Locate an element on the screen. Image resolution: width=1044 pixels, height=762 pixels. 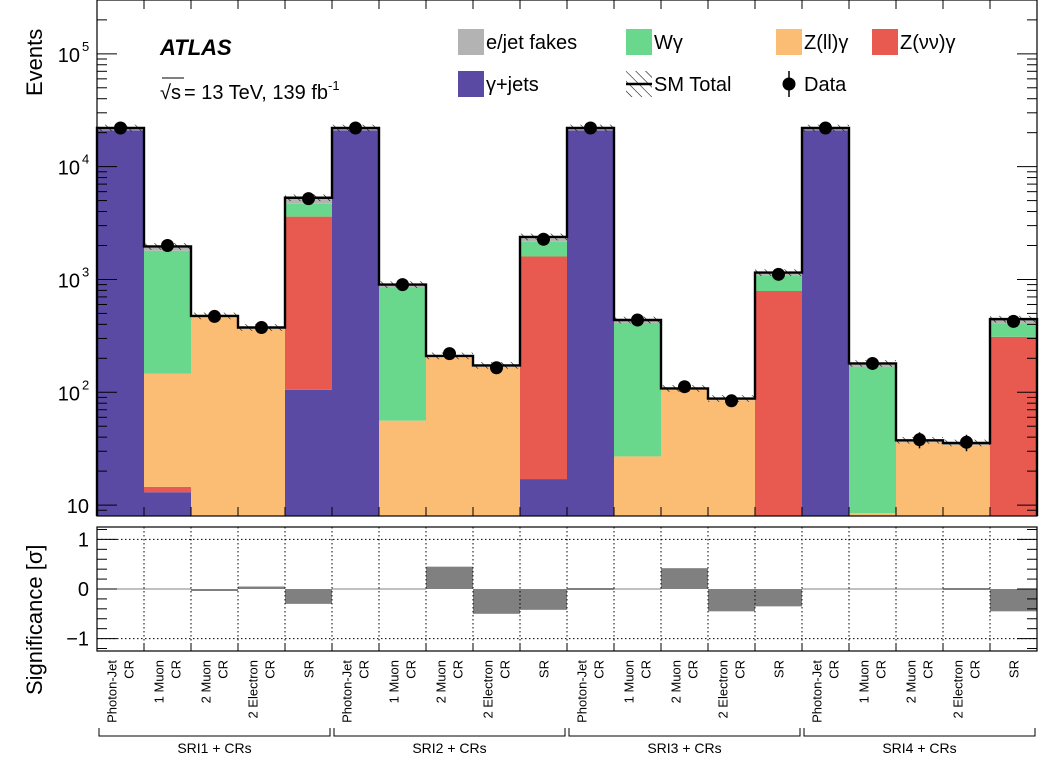
legend-label: SM Total is located at coordinates (692, 85).